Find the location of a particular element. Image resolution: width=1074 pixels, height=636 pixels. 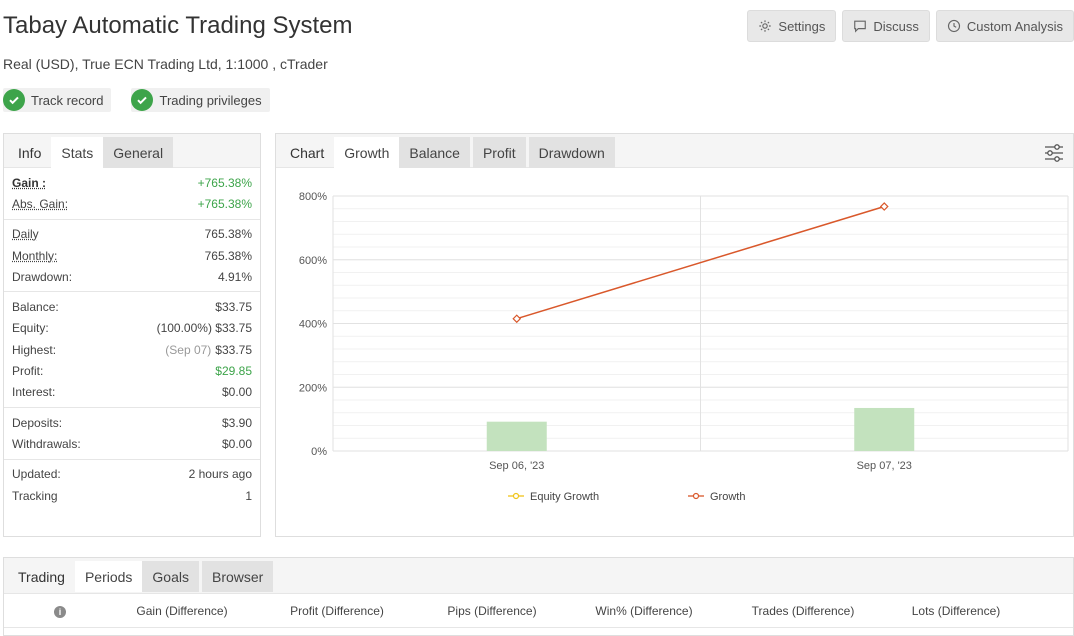

stat-row-balance: Balance: $33.75 is located at coordinates (132, 306).